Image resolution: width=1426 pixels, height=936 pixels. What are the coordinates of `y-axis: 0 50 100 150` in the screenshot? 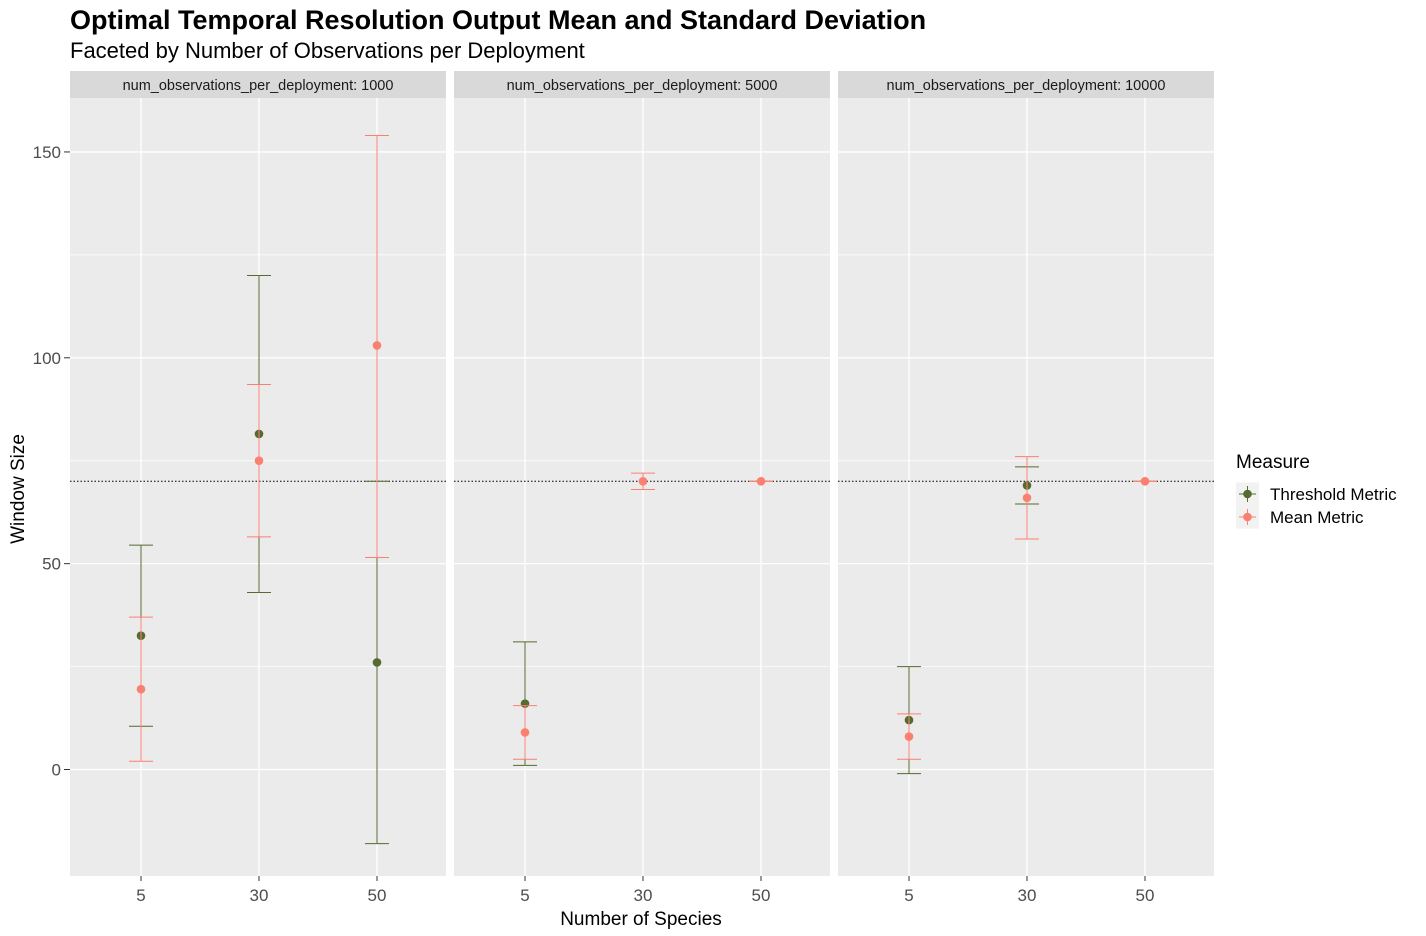 It's located at (51, 461).